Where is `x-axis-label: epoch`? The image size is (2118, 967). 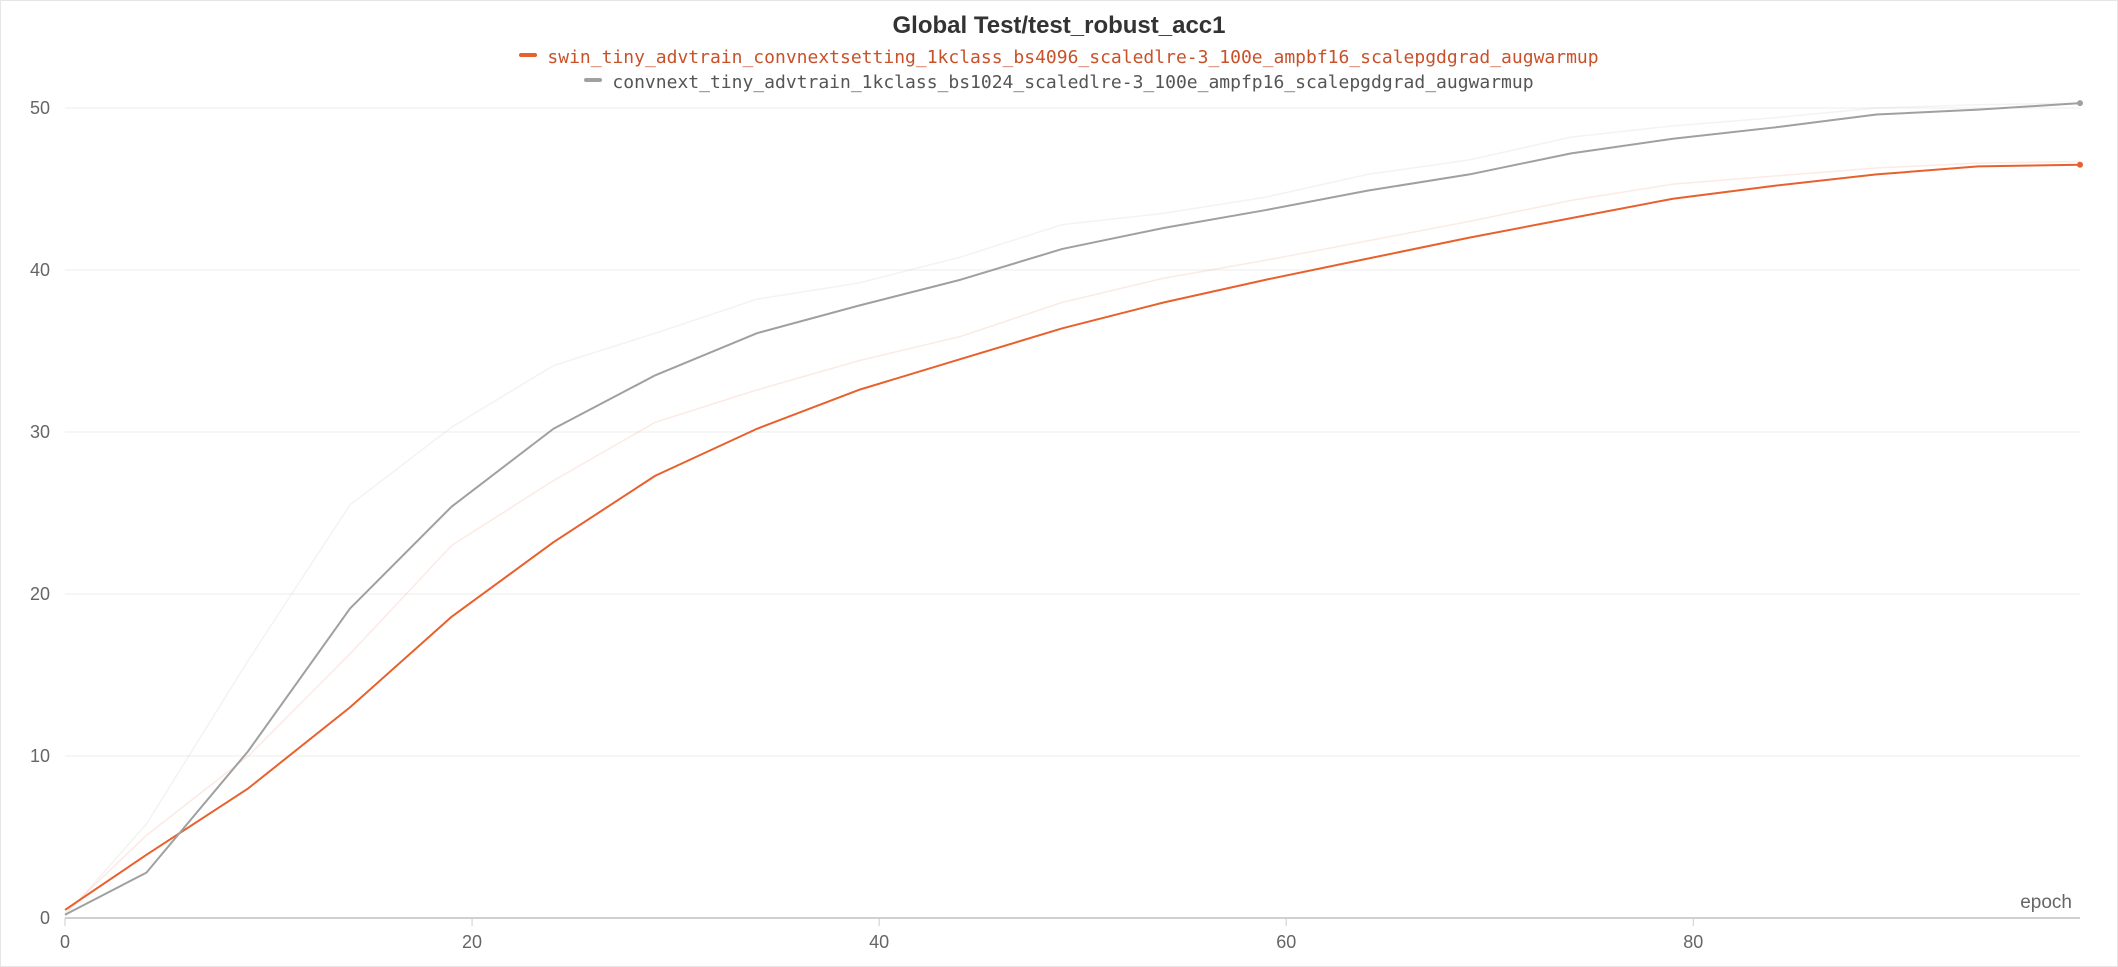
x-axis-label: epoch is located at coordinates (2046, 902).